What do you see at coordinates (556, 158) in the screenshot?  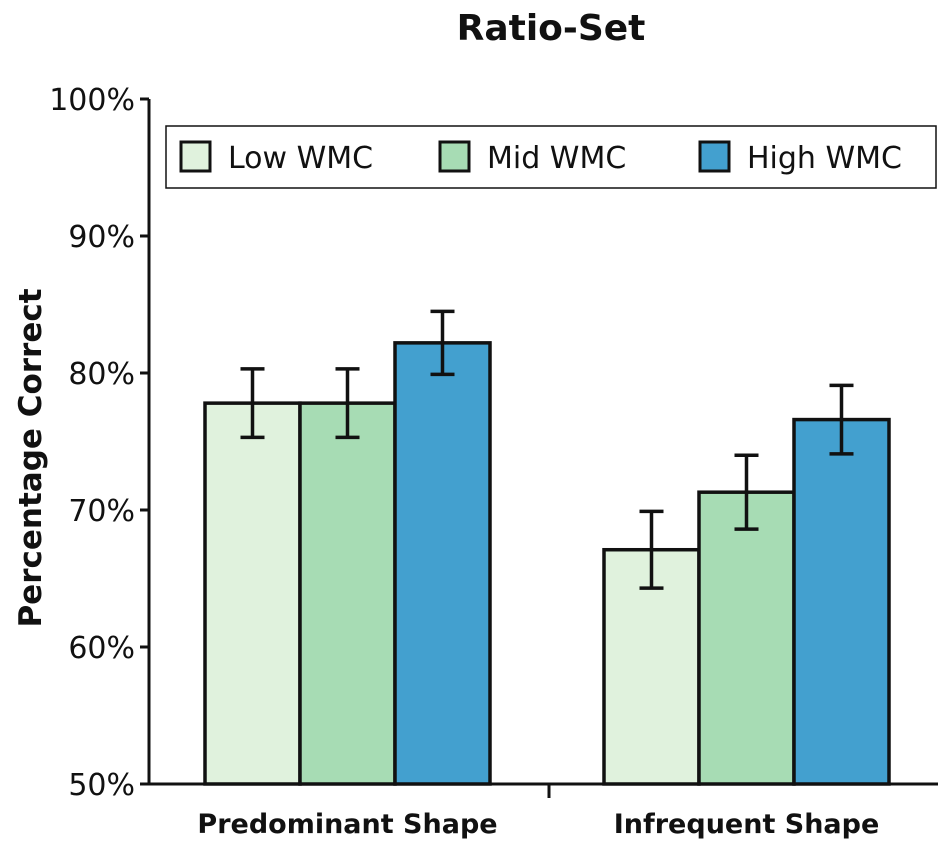 I see `legend-label: Mid WMC` at bounding box center [556, 158].